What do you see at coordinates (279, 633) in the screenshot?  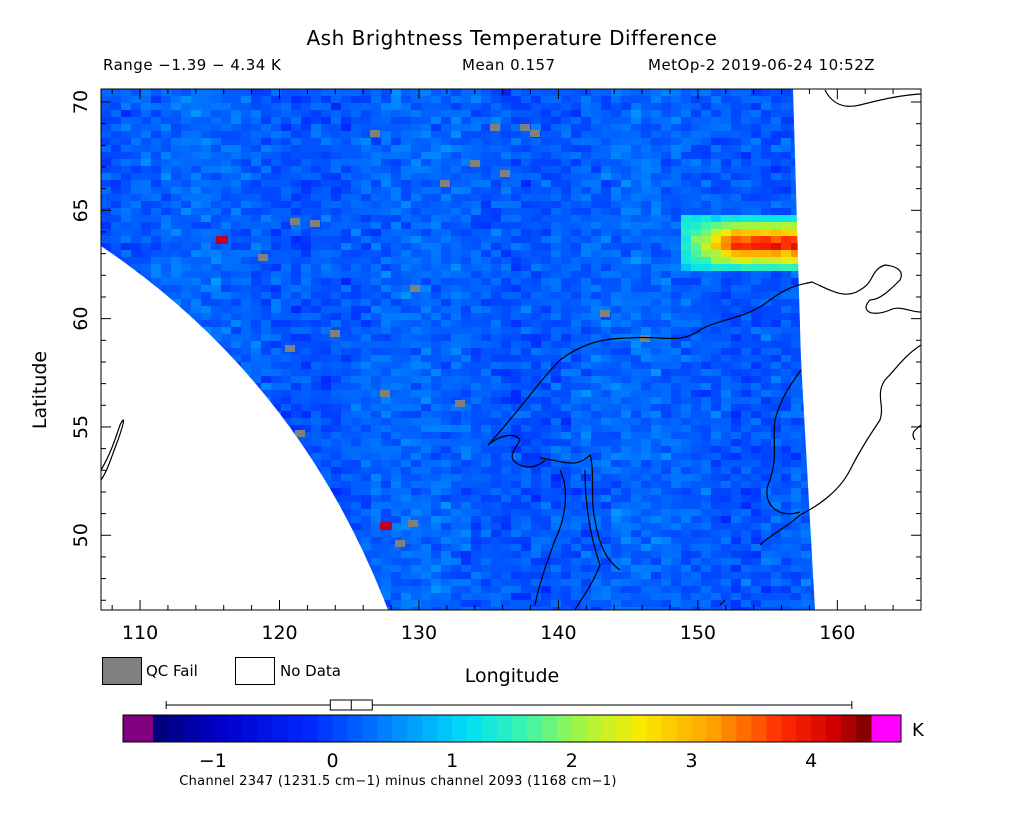 I see `x-tick-label: 120` at bounding box center [279, 633].